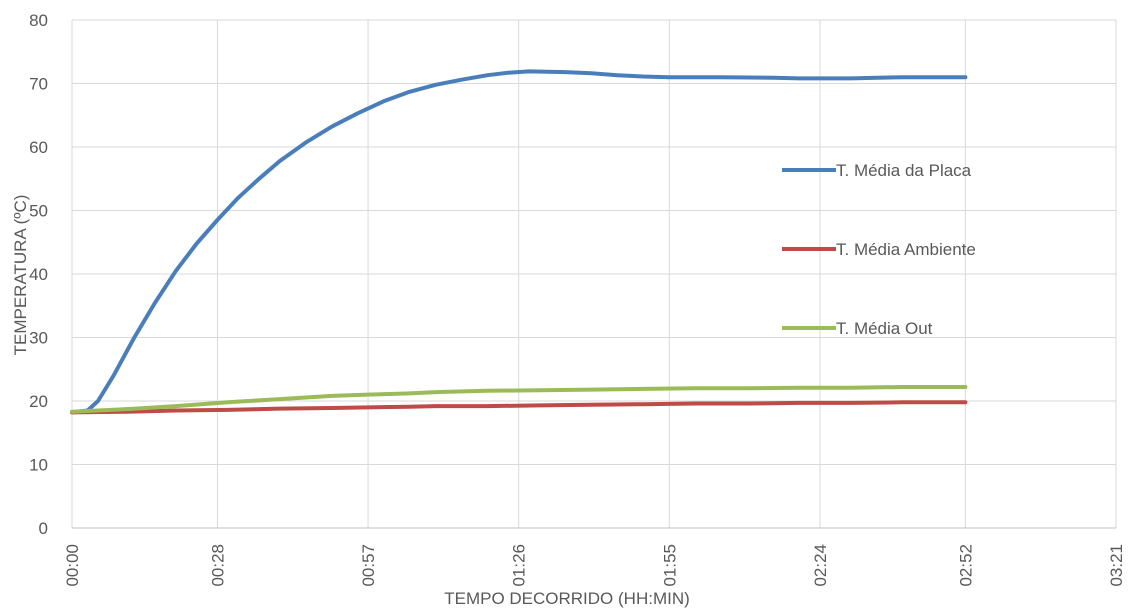 This screenshot has width=1129, height=612. Describe the element at coordinates (1116, 565) in the screenshot. I see `x-tick-label: 03:21` at that location.